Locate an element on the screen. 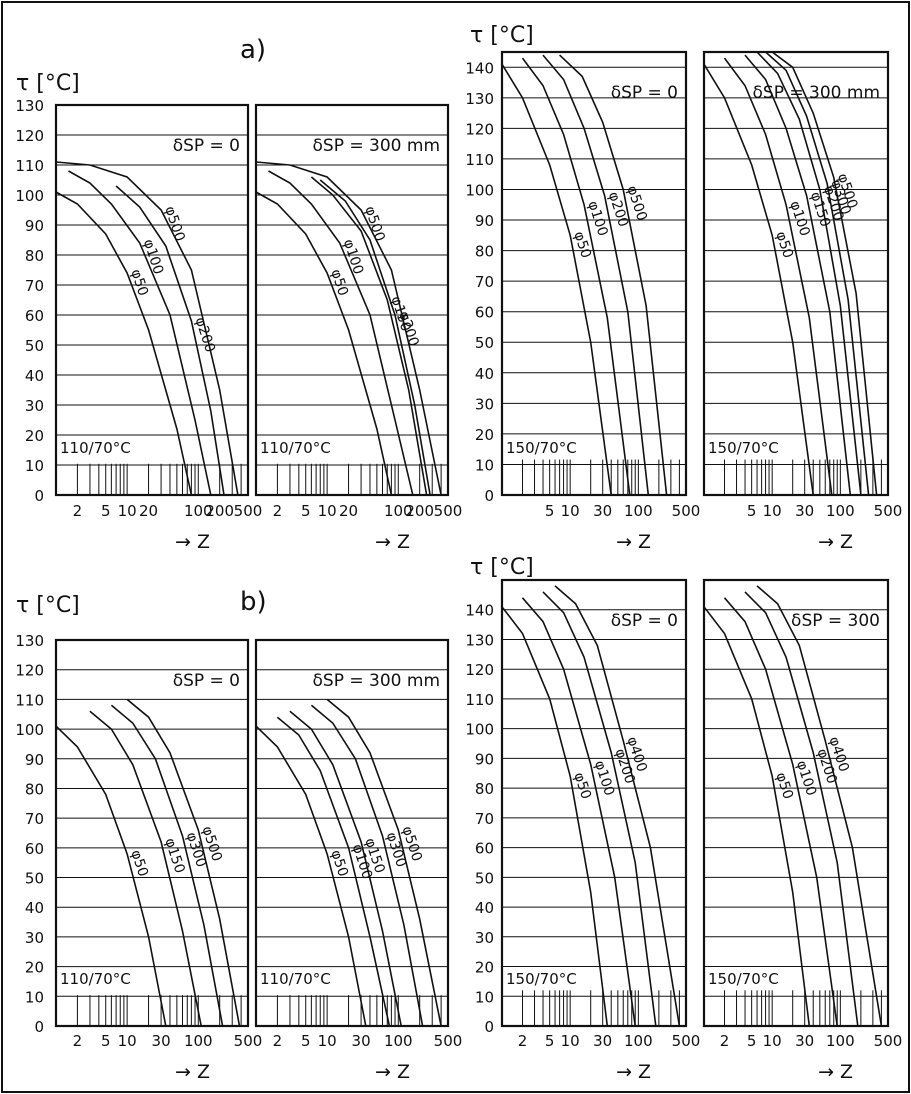  panel-condition: 110/70°C is located at coordinates (295, 979).